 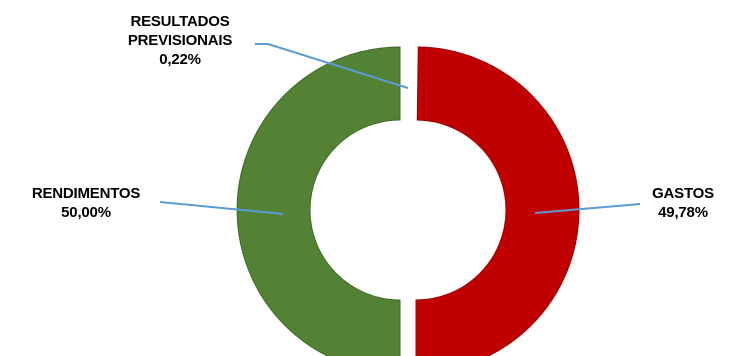 What do you see at coordinates (86, 193) in the screenshot?
I see `label-rendimentos-name: RENDIMENTOS` at bounding box center [86, 193].